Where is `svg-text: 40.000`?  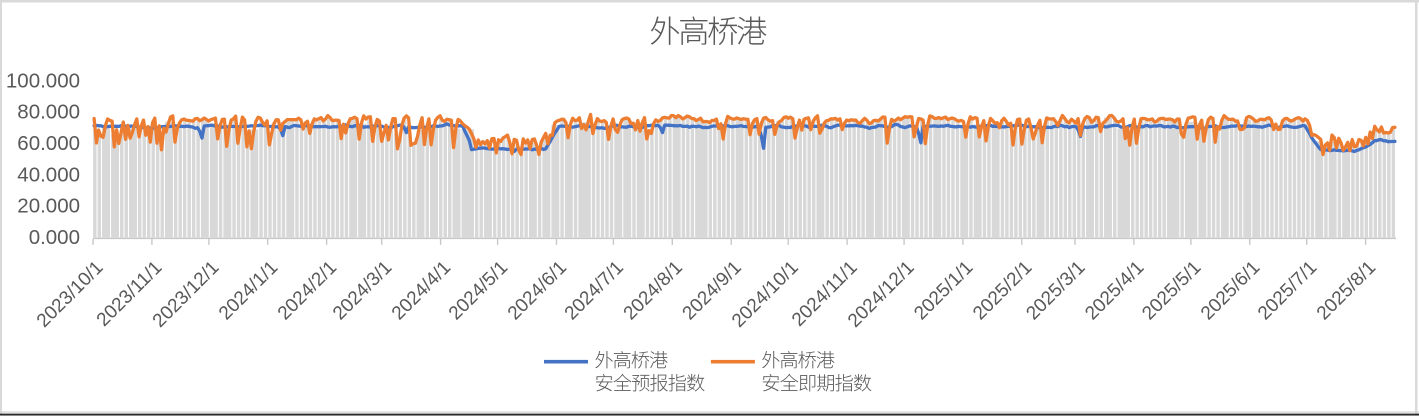
svg-text: 40.000 is located at coordinates (48, 174).